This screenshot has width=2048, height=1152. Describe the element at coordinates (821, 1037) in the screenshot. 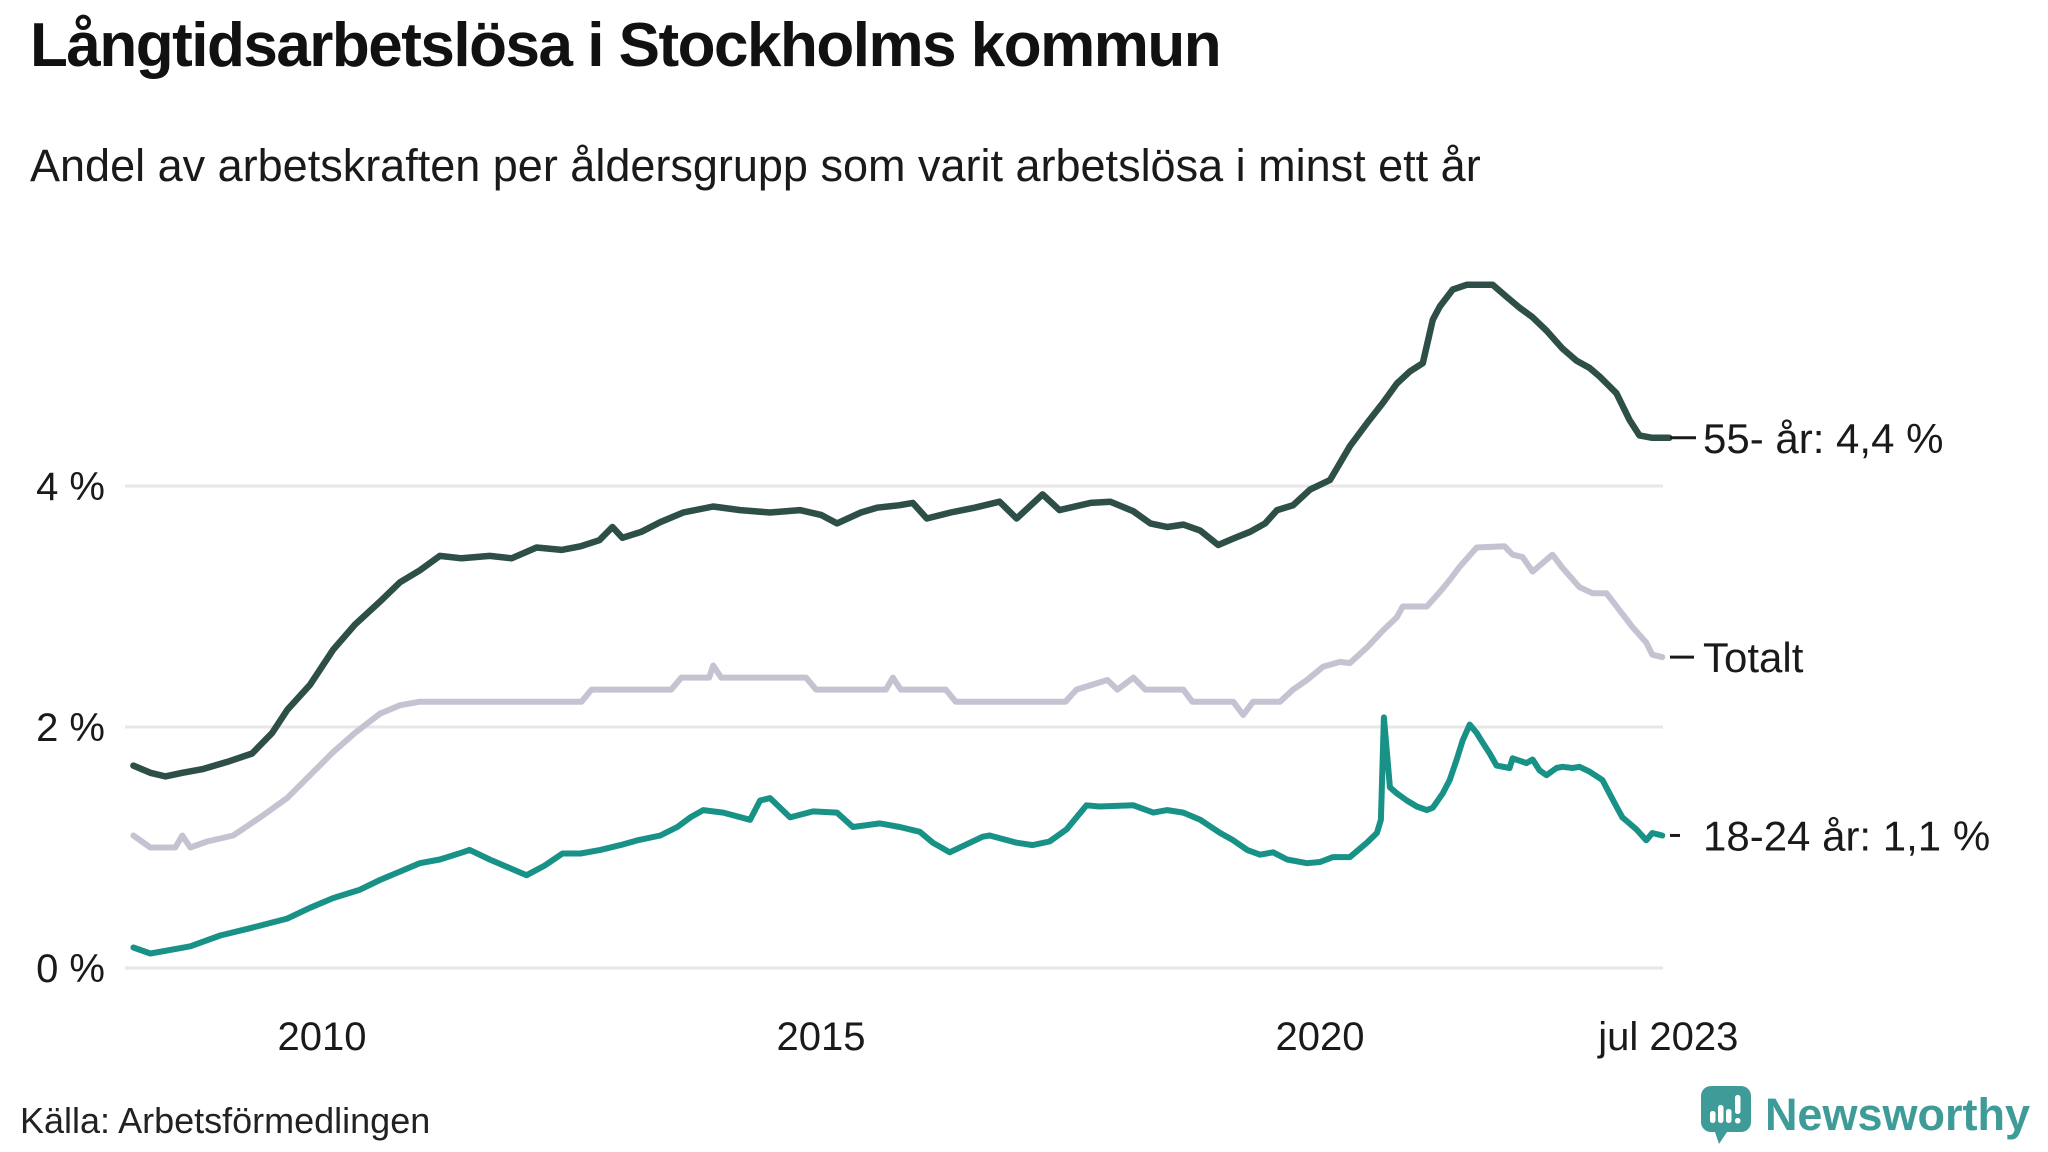

I see `x-tick-label: 2015` at that location.